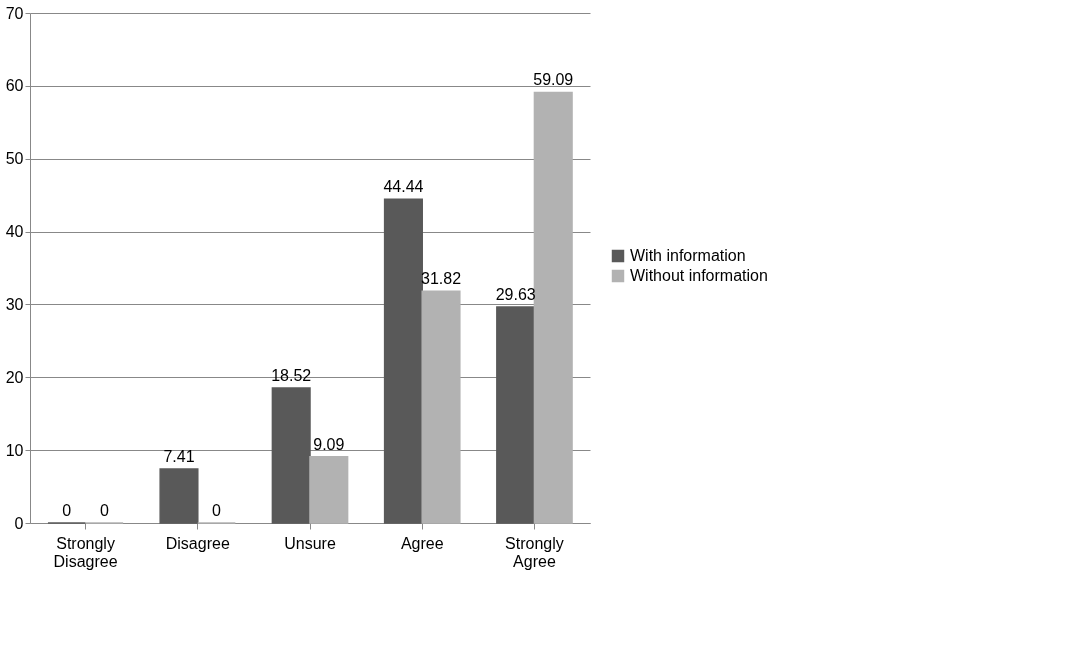  I want to click on y-tick-label: 40, so click(14, 232).